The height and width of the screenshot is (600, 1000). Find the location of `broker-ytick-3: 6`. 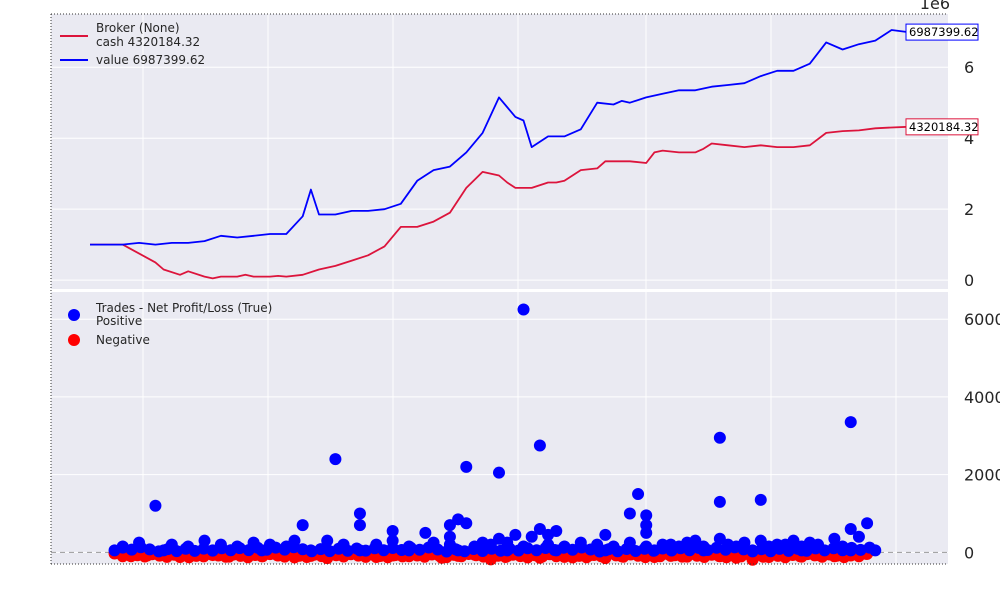

broker-ytick-3: 6 is located at coordinates (969, 67).